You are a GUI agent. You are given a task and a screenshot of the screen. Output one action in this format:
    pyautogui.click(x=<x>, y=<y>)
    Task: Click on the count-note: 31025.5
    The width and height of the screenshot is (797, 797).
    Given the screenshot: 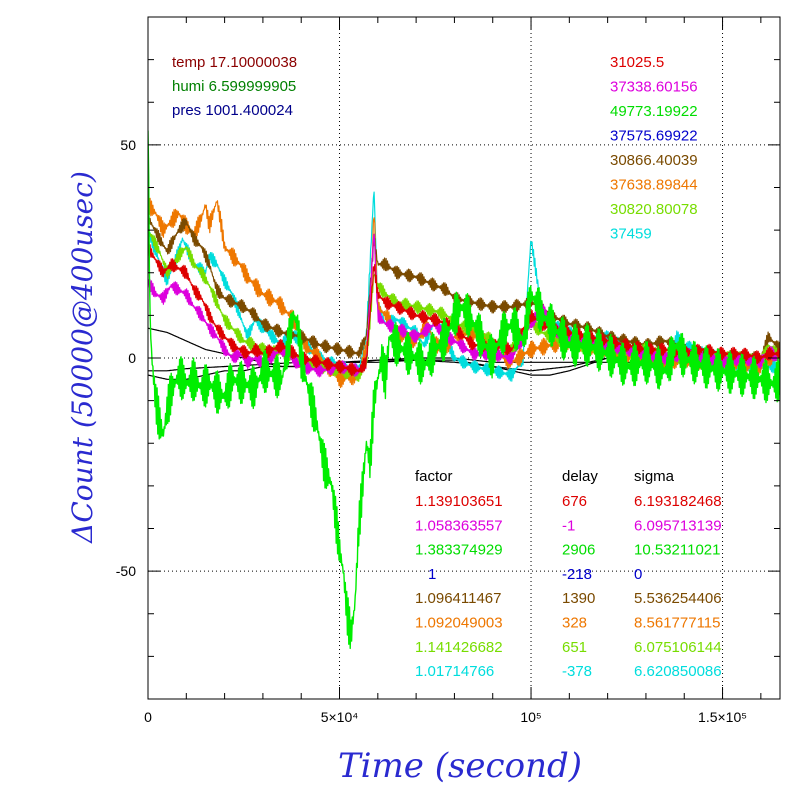 What is the action you would take?
    pyautogui.click(x=637, y=62)
    